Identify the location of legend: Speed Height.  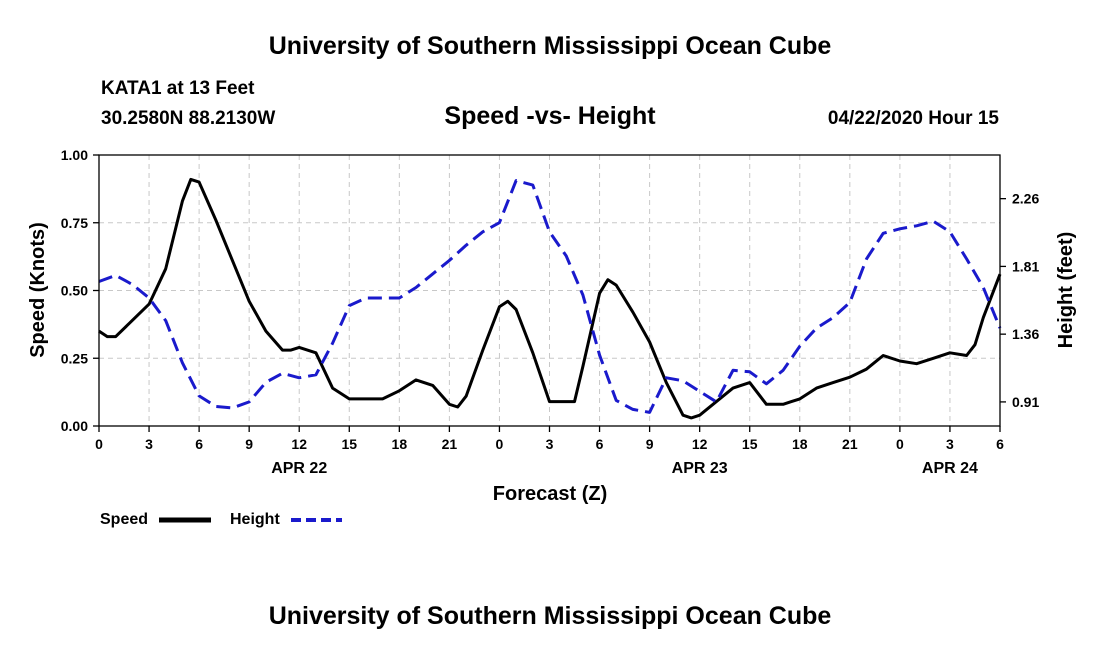
(221, 519).